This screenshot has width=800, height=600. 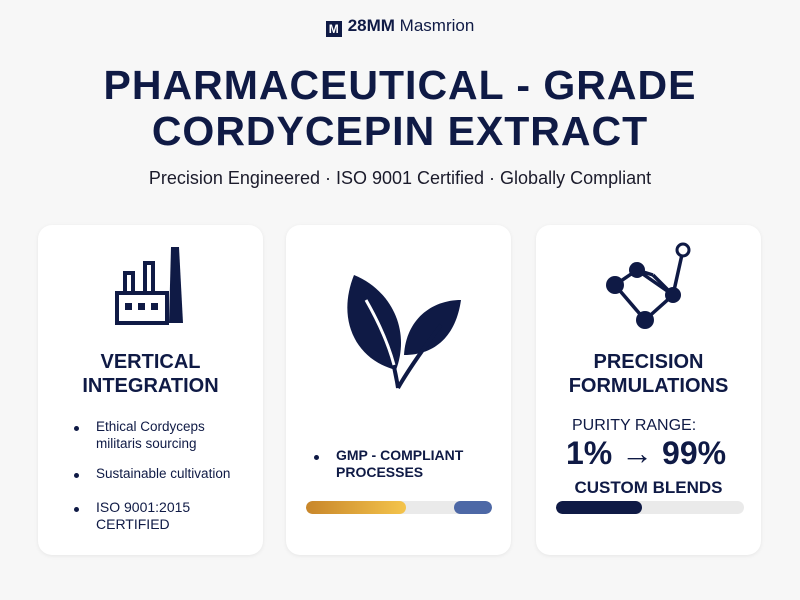 I want to click on brand-name-bold: 28MM, so click(x=371, y=25).